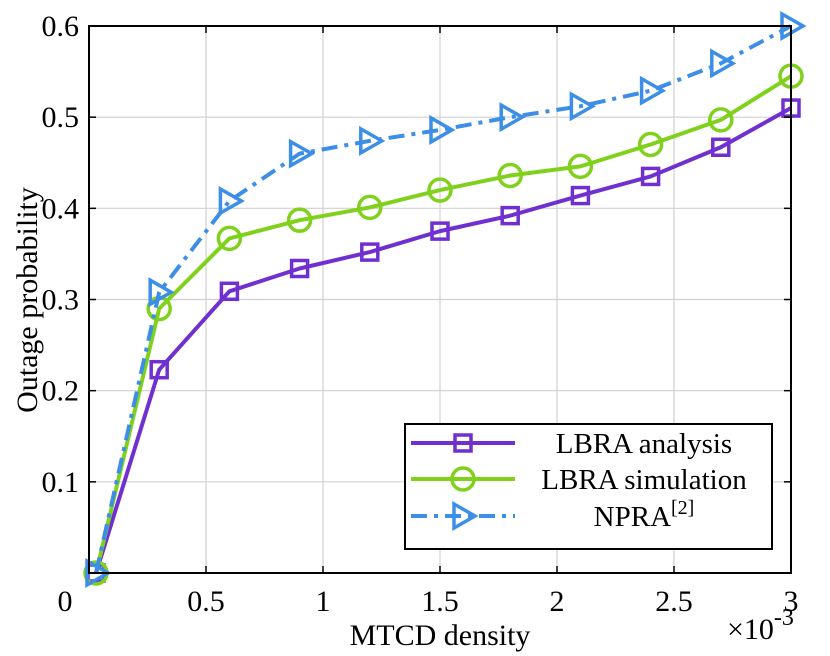 The width and height of the screenshot is (830, 656). What do you see at coordinates (61, 208) in the screenshot?
I see `y-tick-label: 0.4` at bounding box center [61, 208].